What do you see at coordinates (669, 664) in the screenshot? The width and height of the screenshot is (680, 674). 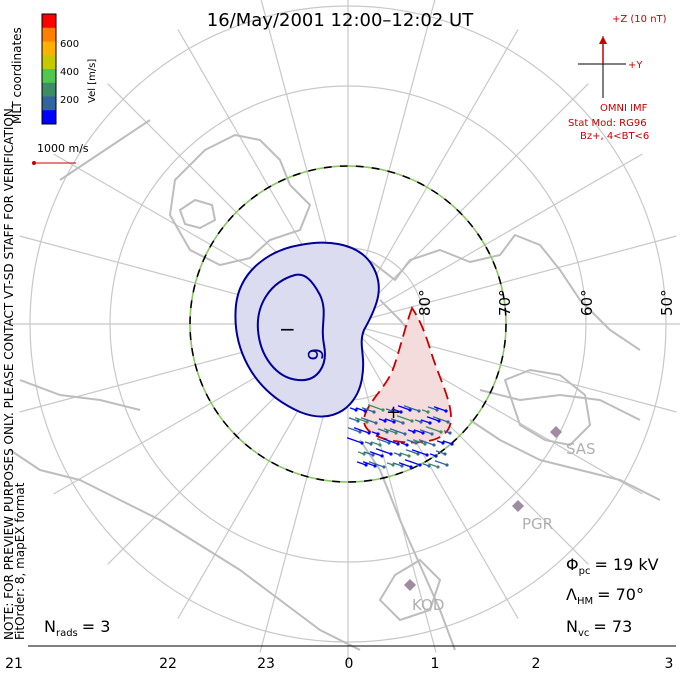 I see `mlt-tick-3: 3` at bounding box center [669, 664].